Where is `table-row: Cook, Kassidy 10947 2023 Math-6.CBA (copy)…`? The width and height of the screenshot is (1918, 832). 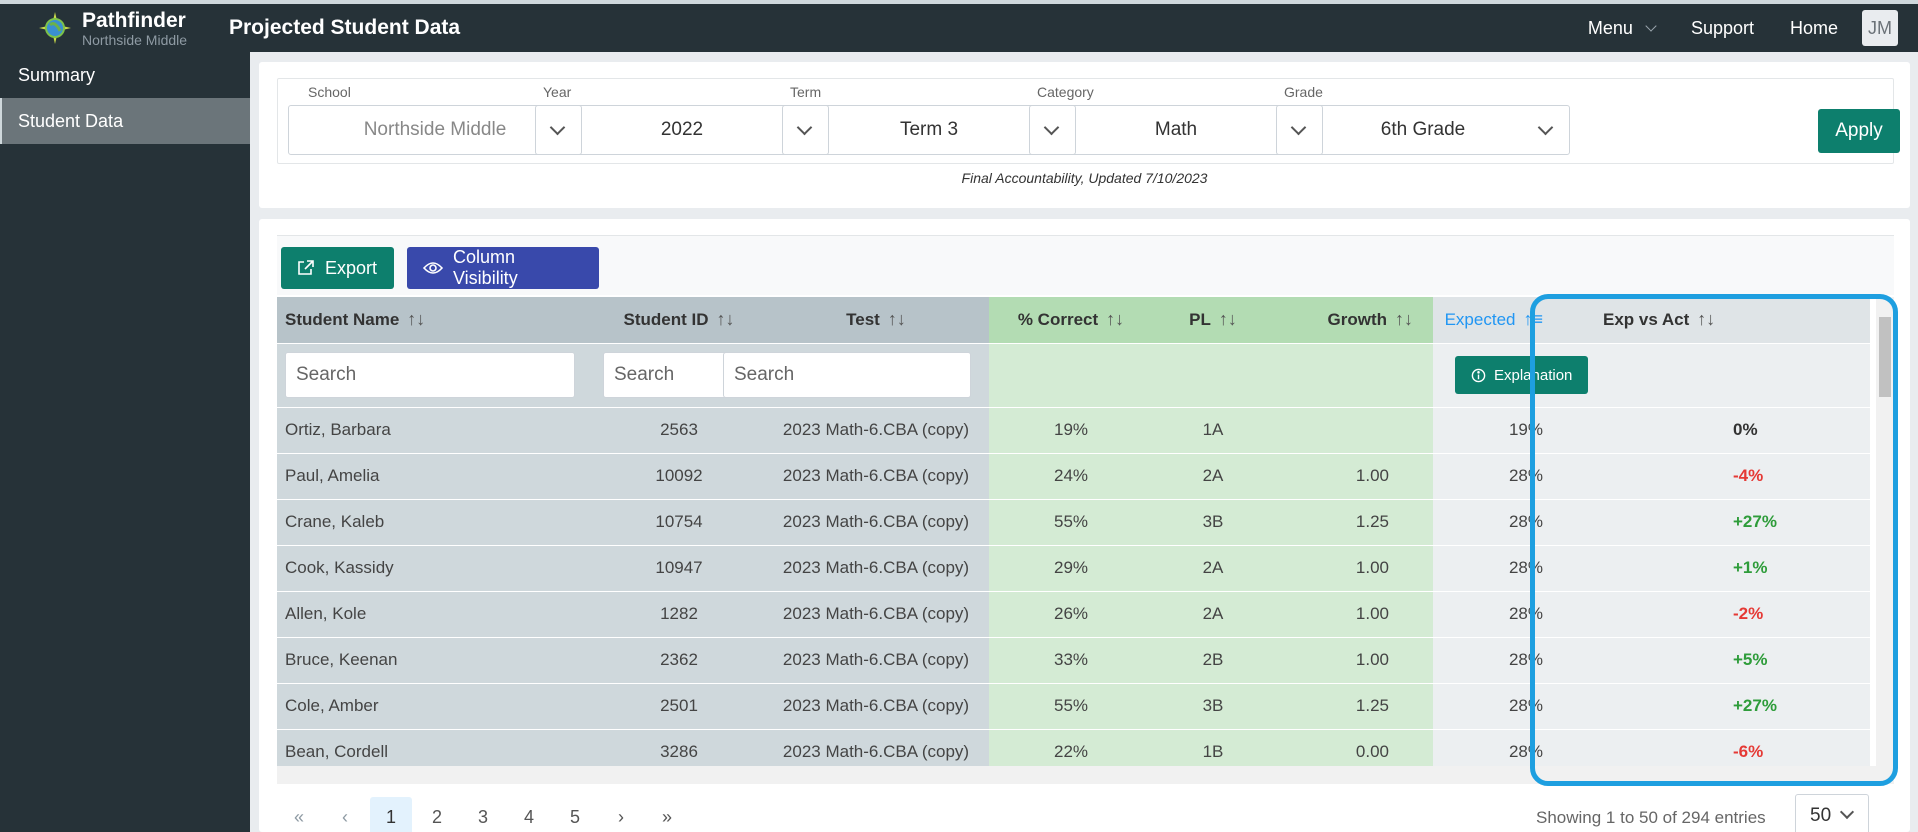
table-row: Cook, Kassidy 10947 2023 Math-6.CBA (copy)… is located at coordinates (1073, 567).